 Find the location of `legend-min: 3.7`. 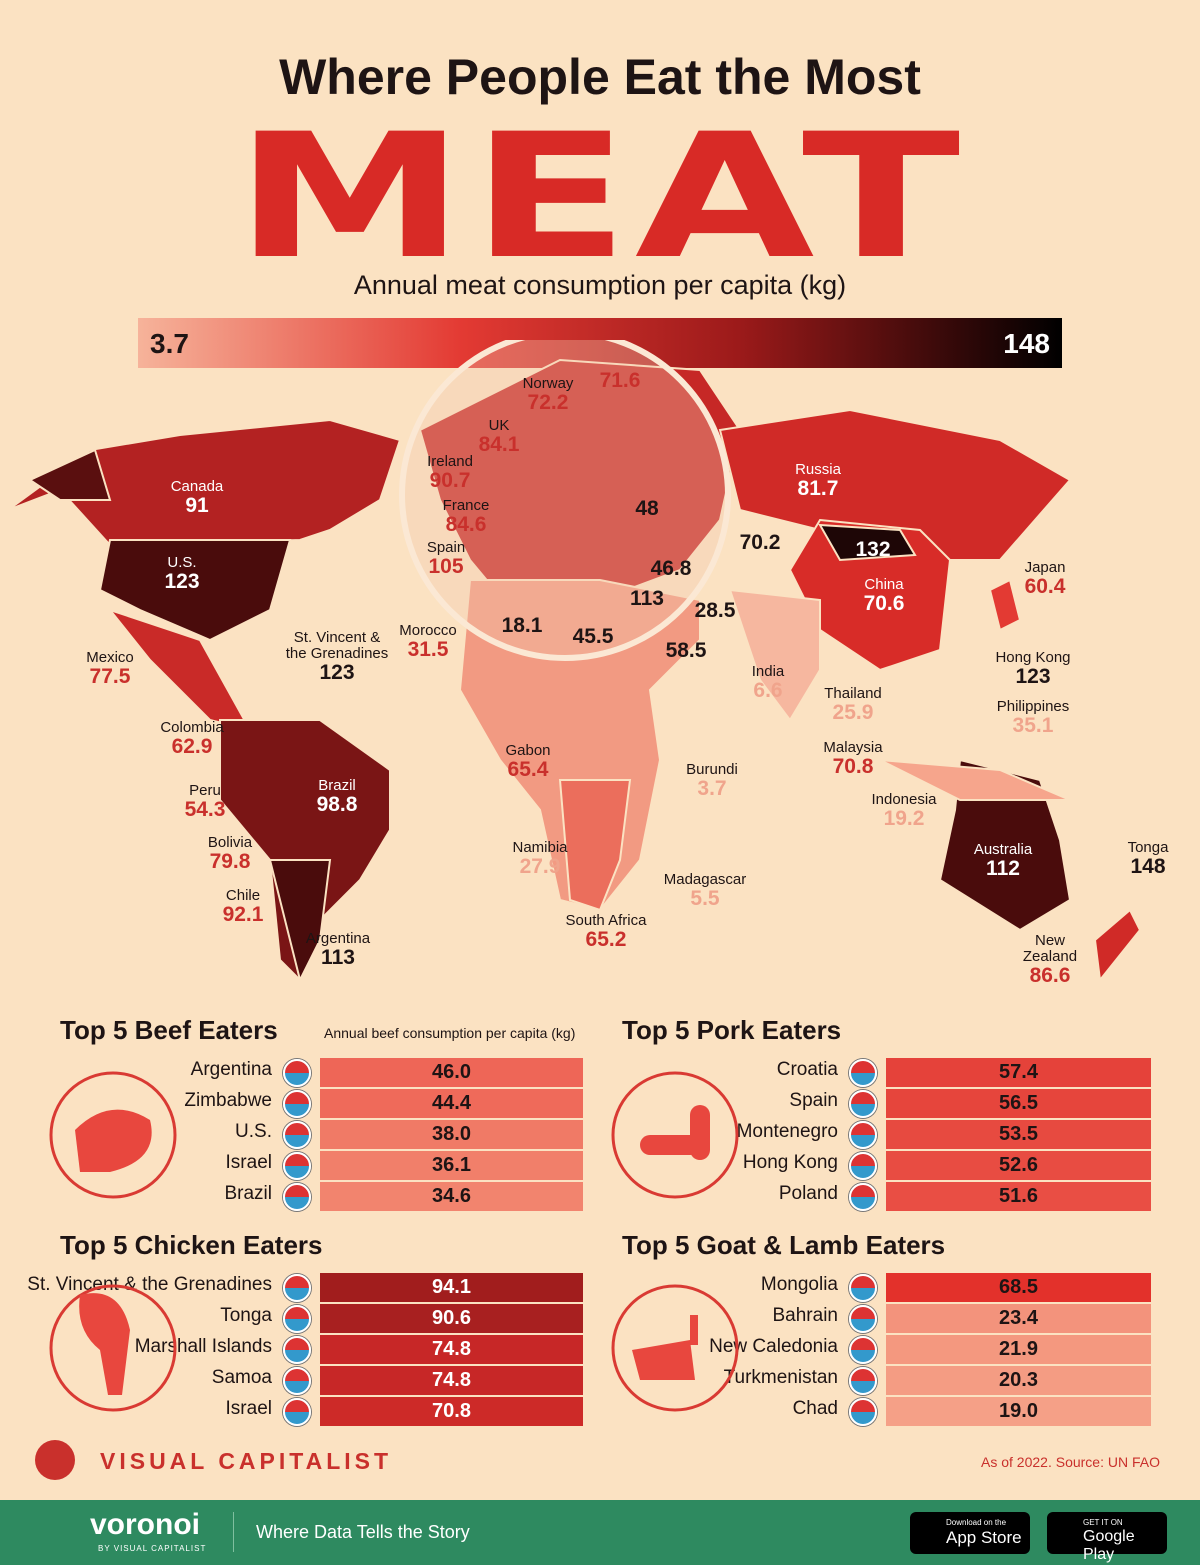

legend-min: 3.7 is located at coordinates (169, 343).